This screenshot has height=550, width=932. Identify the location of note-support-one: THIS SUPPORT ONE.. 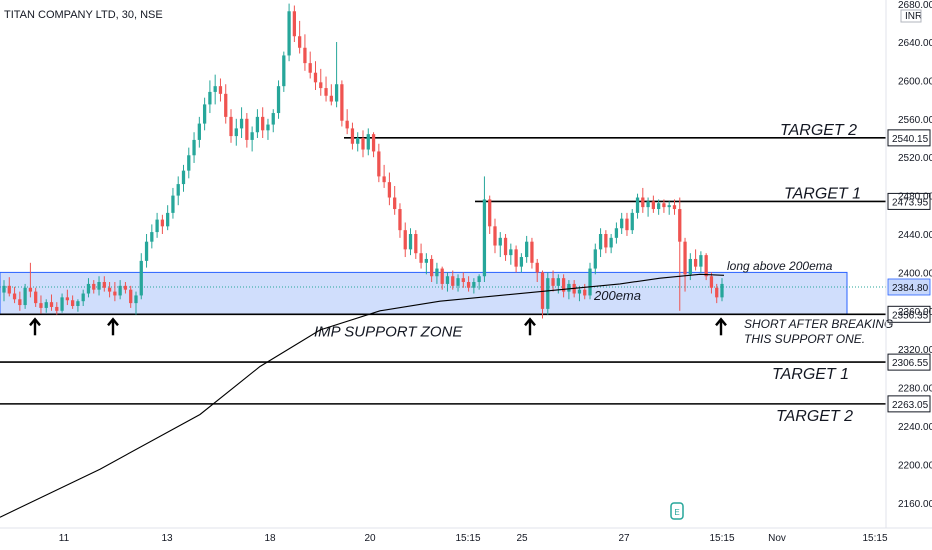
(804, 339).